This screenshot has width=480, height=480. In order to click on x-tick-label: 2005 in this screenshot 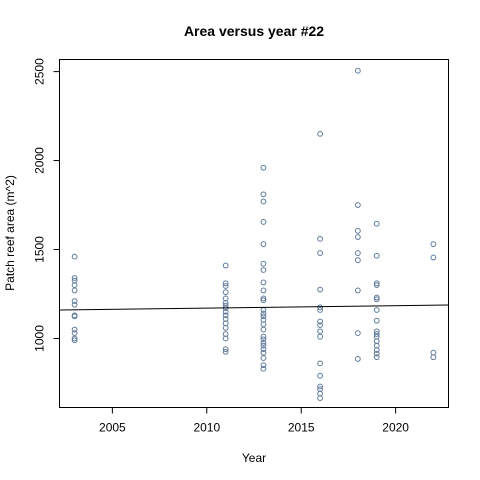, I will do `click(112, 428)`.